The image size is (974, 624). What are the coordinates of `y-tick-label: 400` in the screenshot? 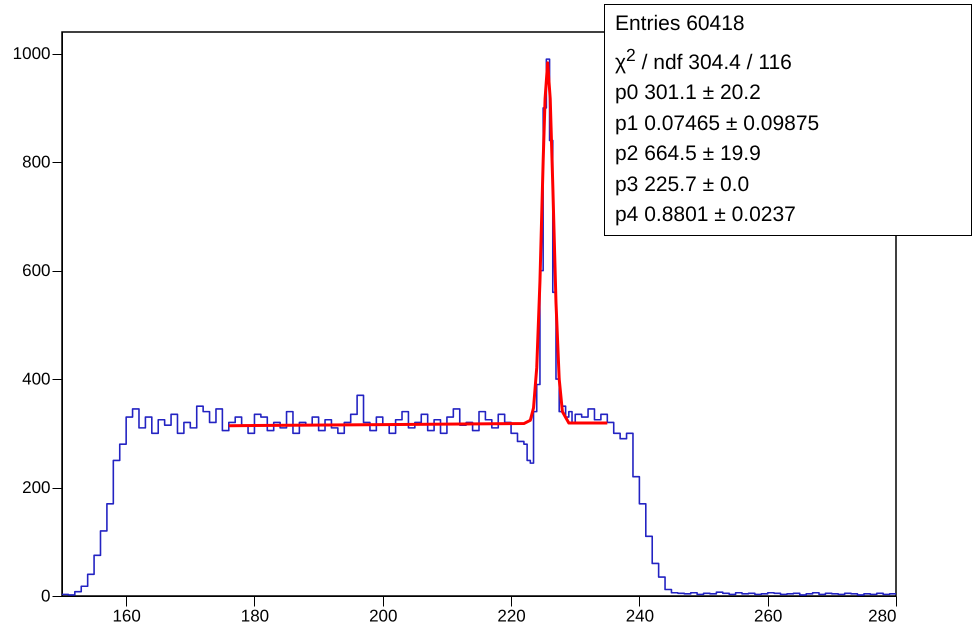 It's located at (36, 379).